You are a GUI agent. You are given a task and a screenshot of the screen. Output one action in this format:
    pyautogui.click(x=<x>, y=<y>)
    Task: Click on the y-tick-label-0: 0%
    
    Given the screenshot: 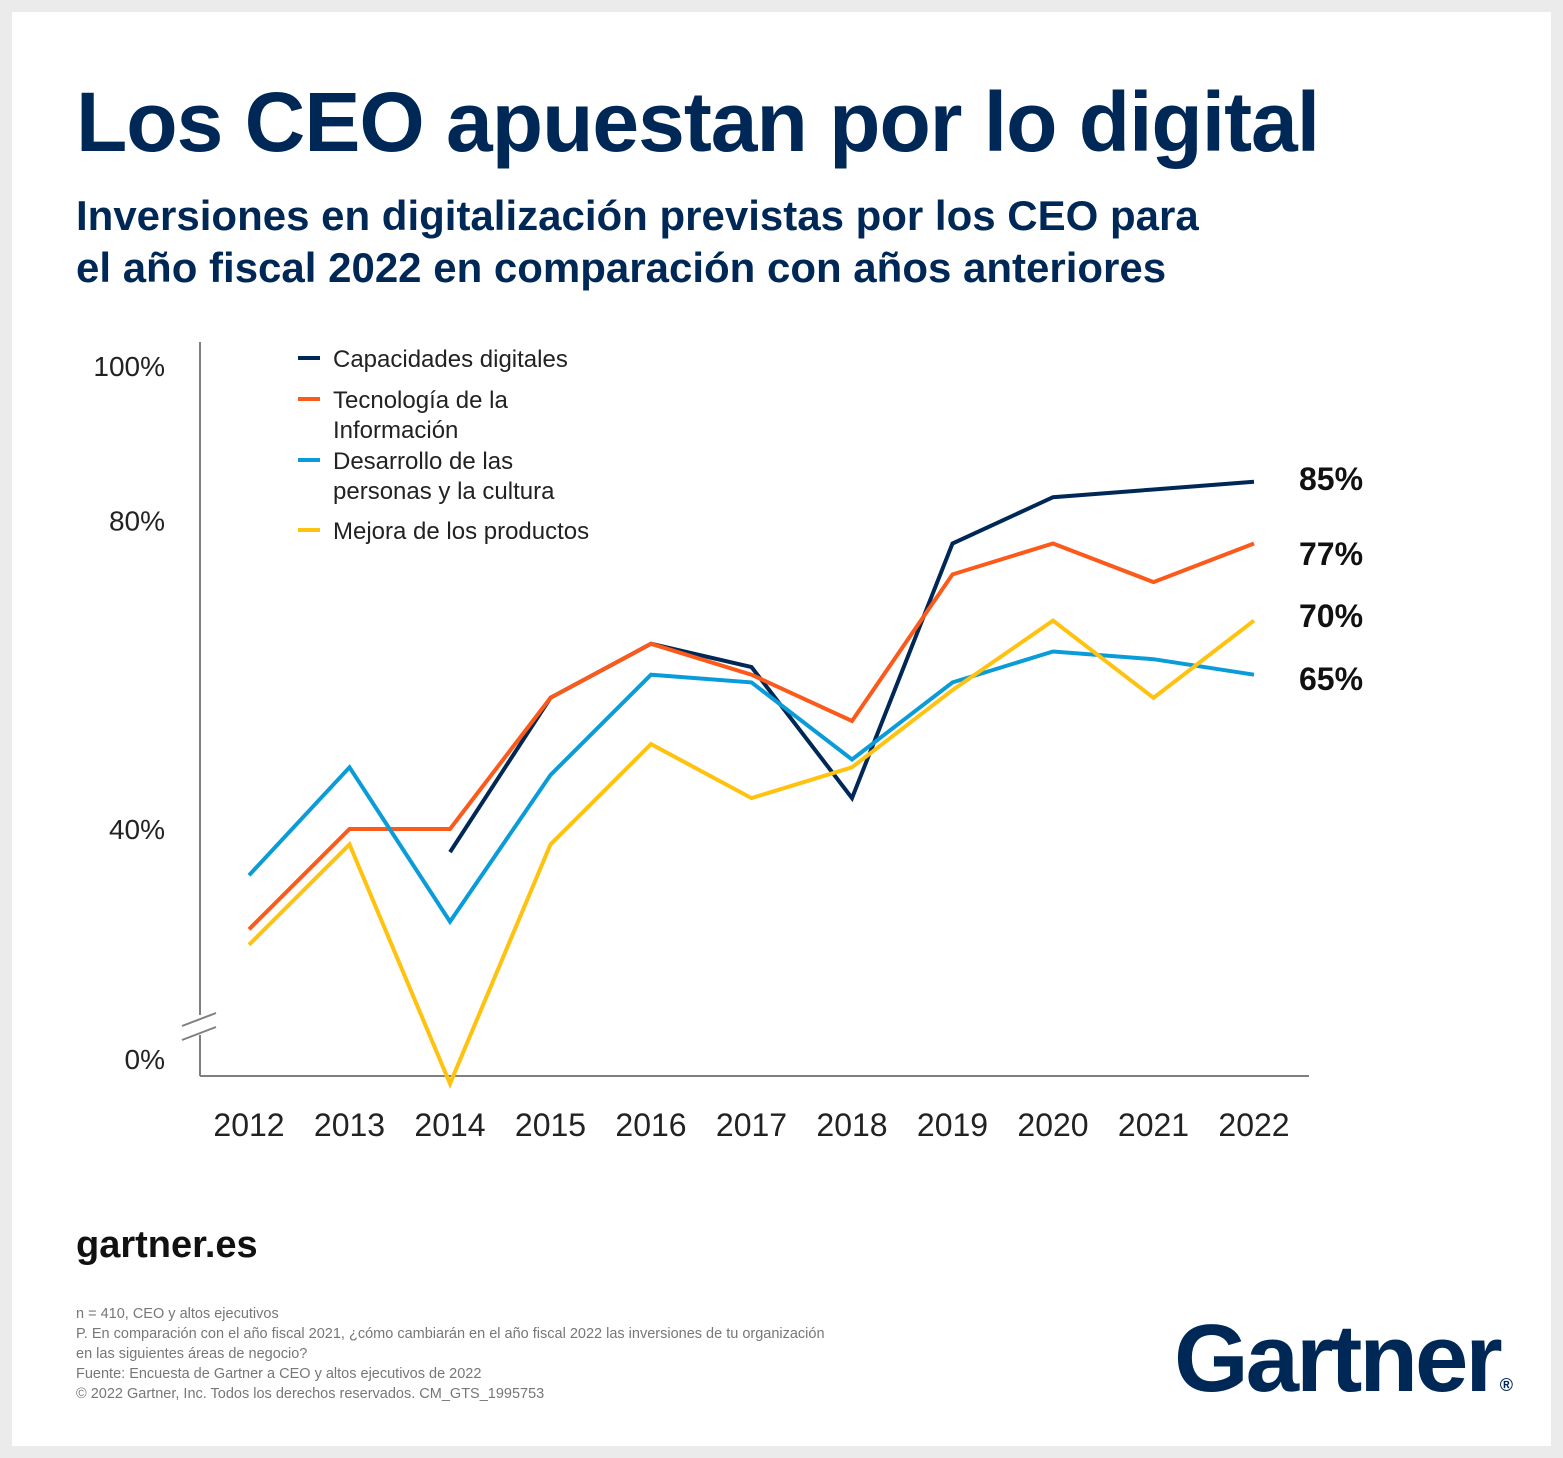 What is the action you would take?
    pyautogui.click(x=145, y=1059)
    